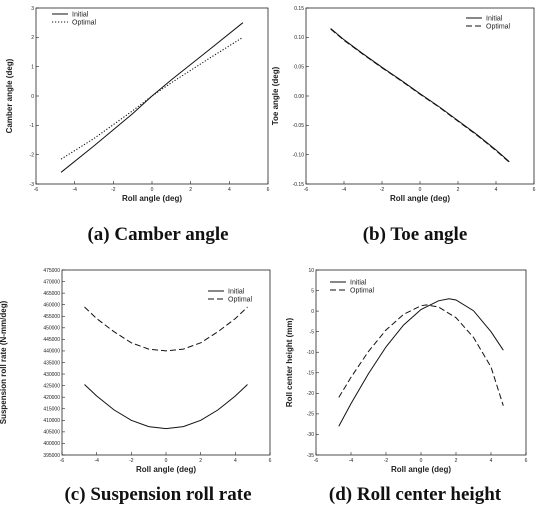  I want to click on chart-a-y-tick-label: 2, so click(32, 38).